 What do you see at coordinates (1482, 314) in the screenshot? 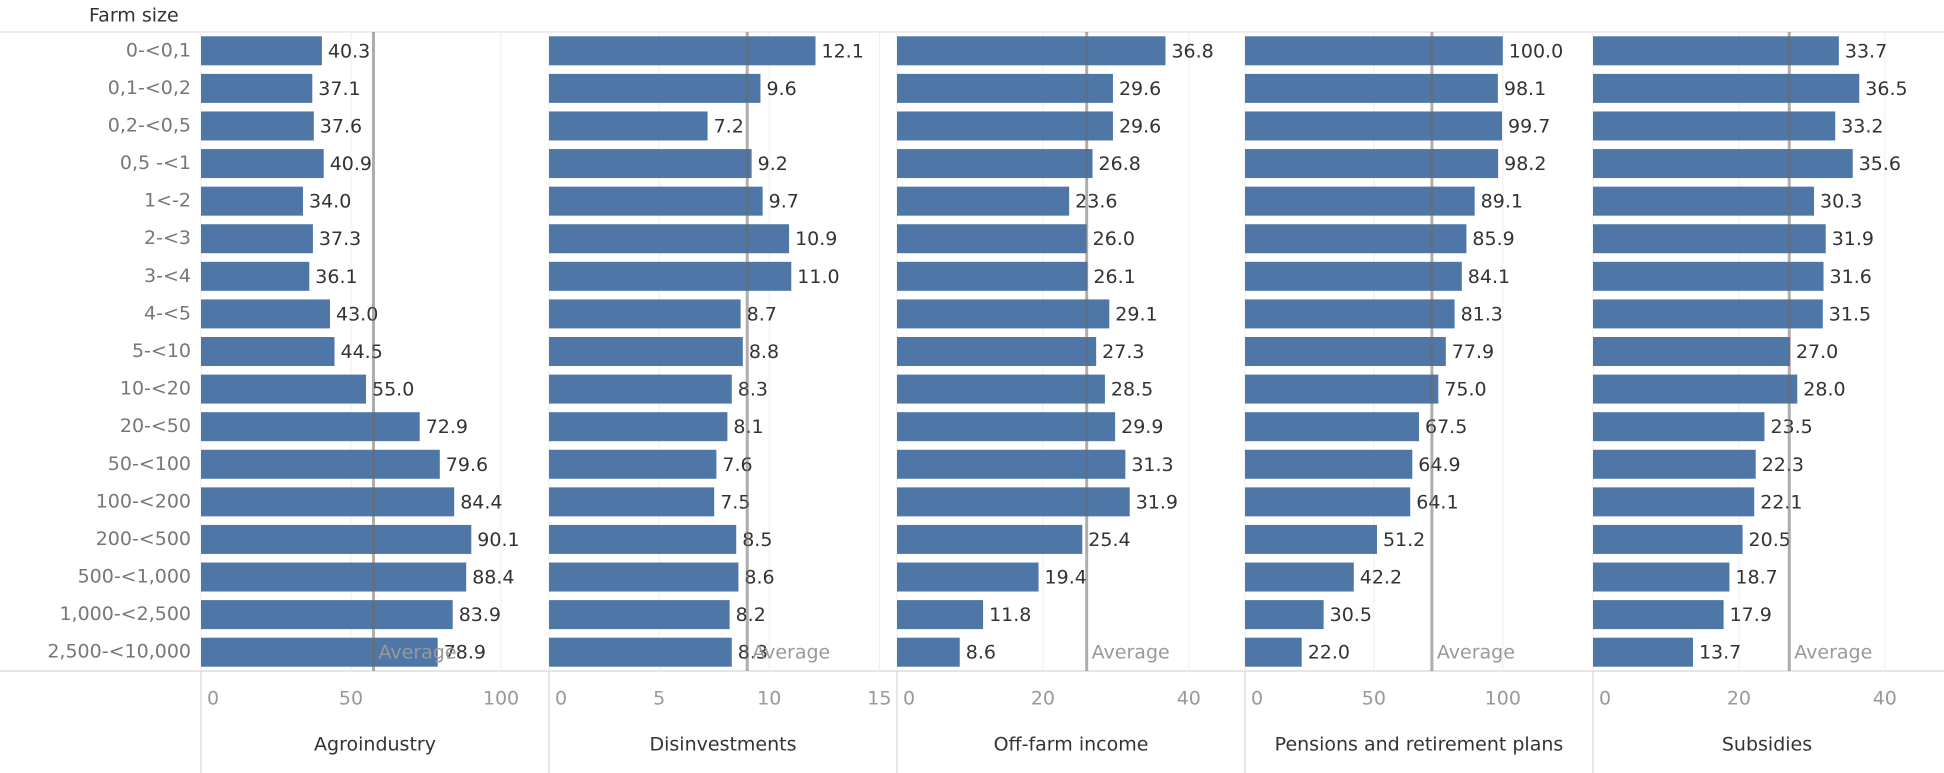
I see `value-label: 81.3` at bounding box center [1482, 314].